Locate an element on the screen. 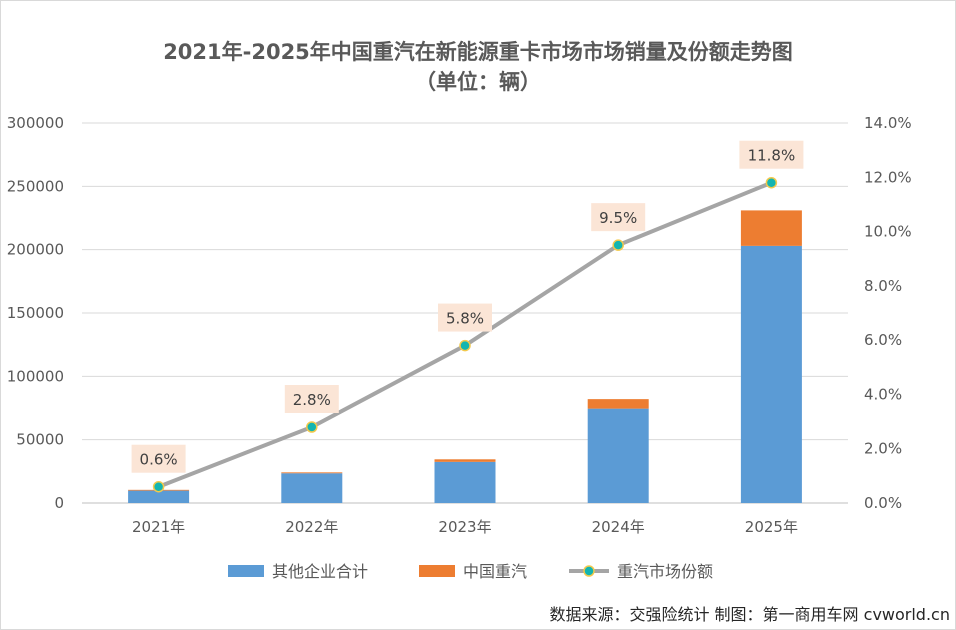 The width and height of the screenshot is (956, 630). legend-share-label: 重汽市场份额 is located at coordinates (665, 571).